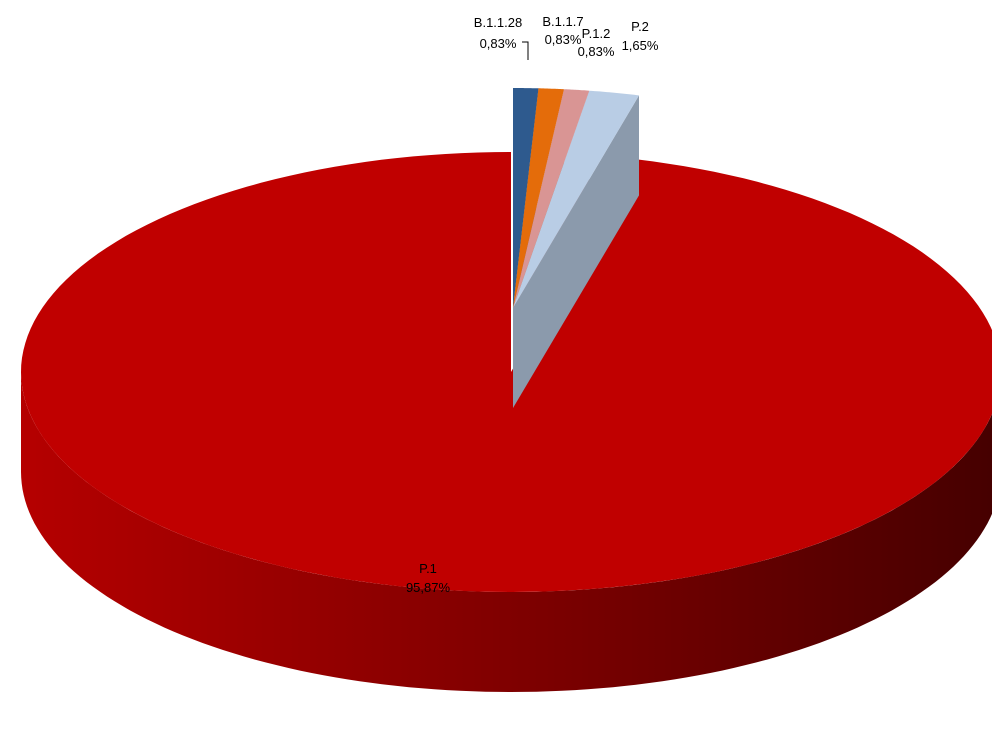  What do you see at coordinates (498, 33) in the screenshot?
I see `slice-label-b-1-1-28: B.1.1.28 0,83%` at bounding box center [498, 33].